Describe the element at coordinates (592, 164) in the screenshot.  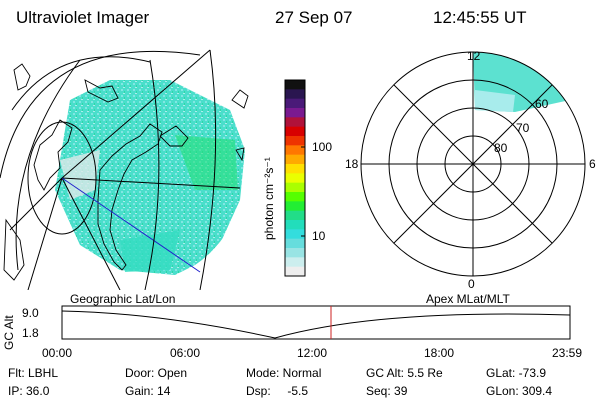
I see `mlt-label-6: 6` at that location.